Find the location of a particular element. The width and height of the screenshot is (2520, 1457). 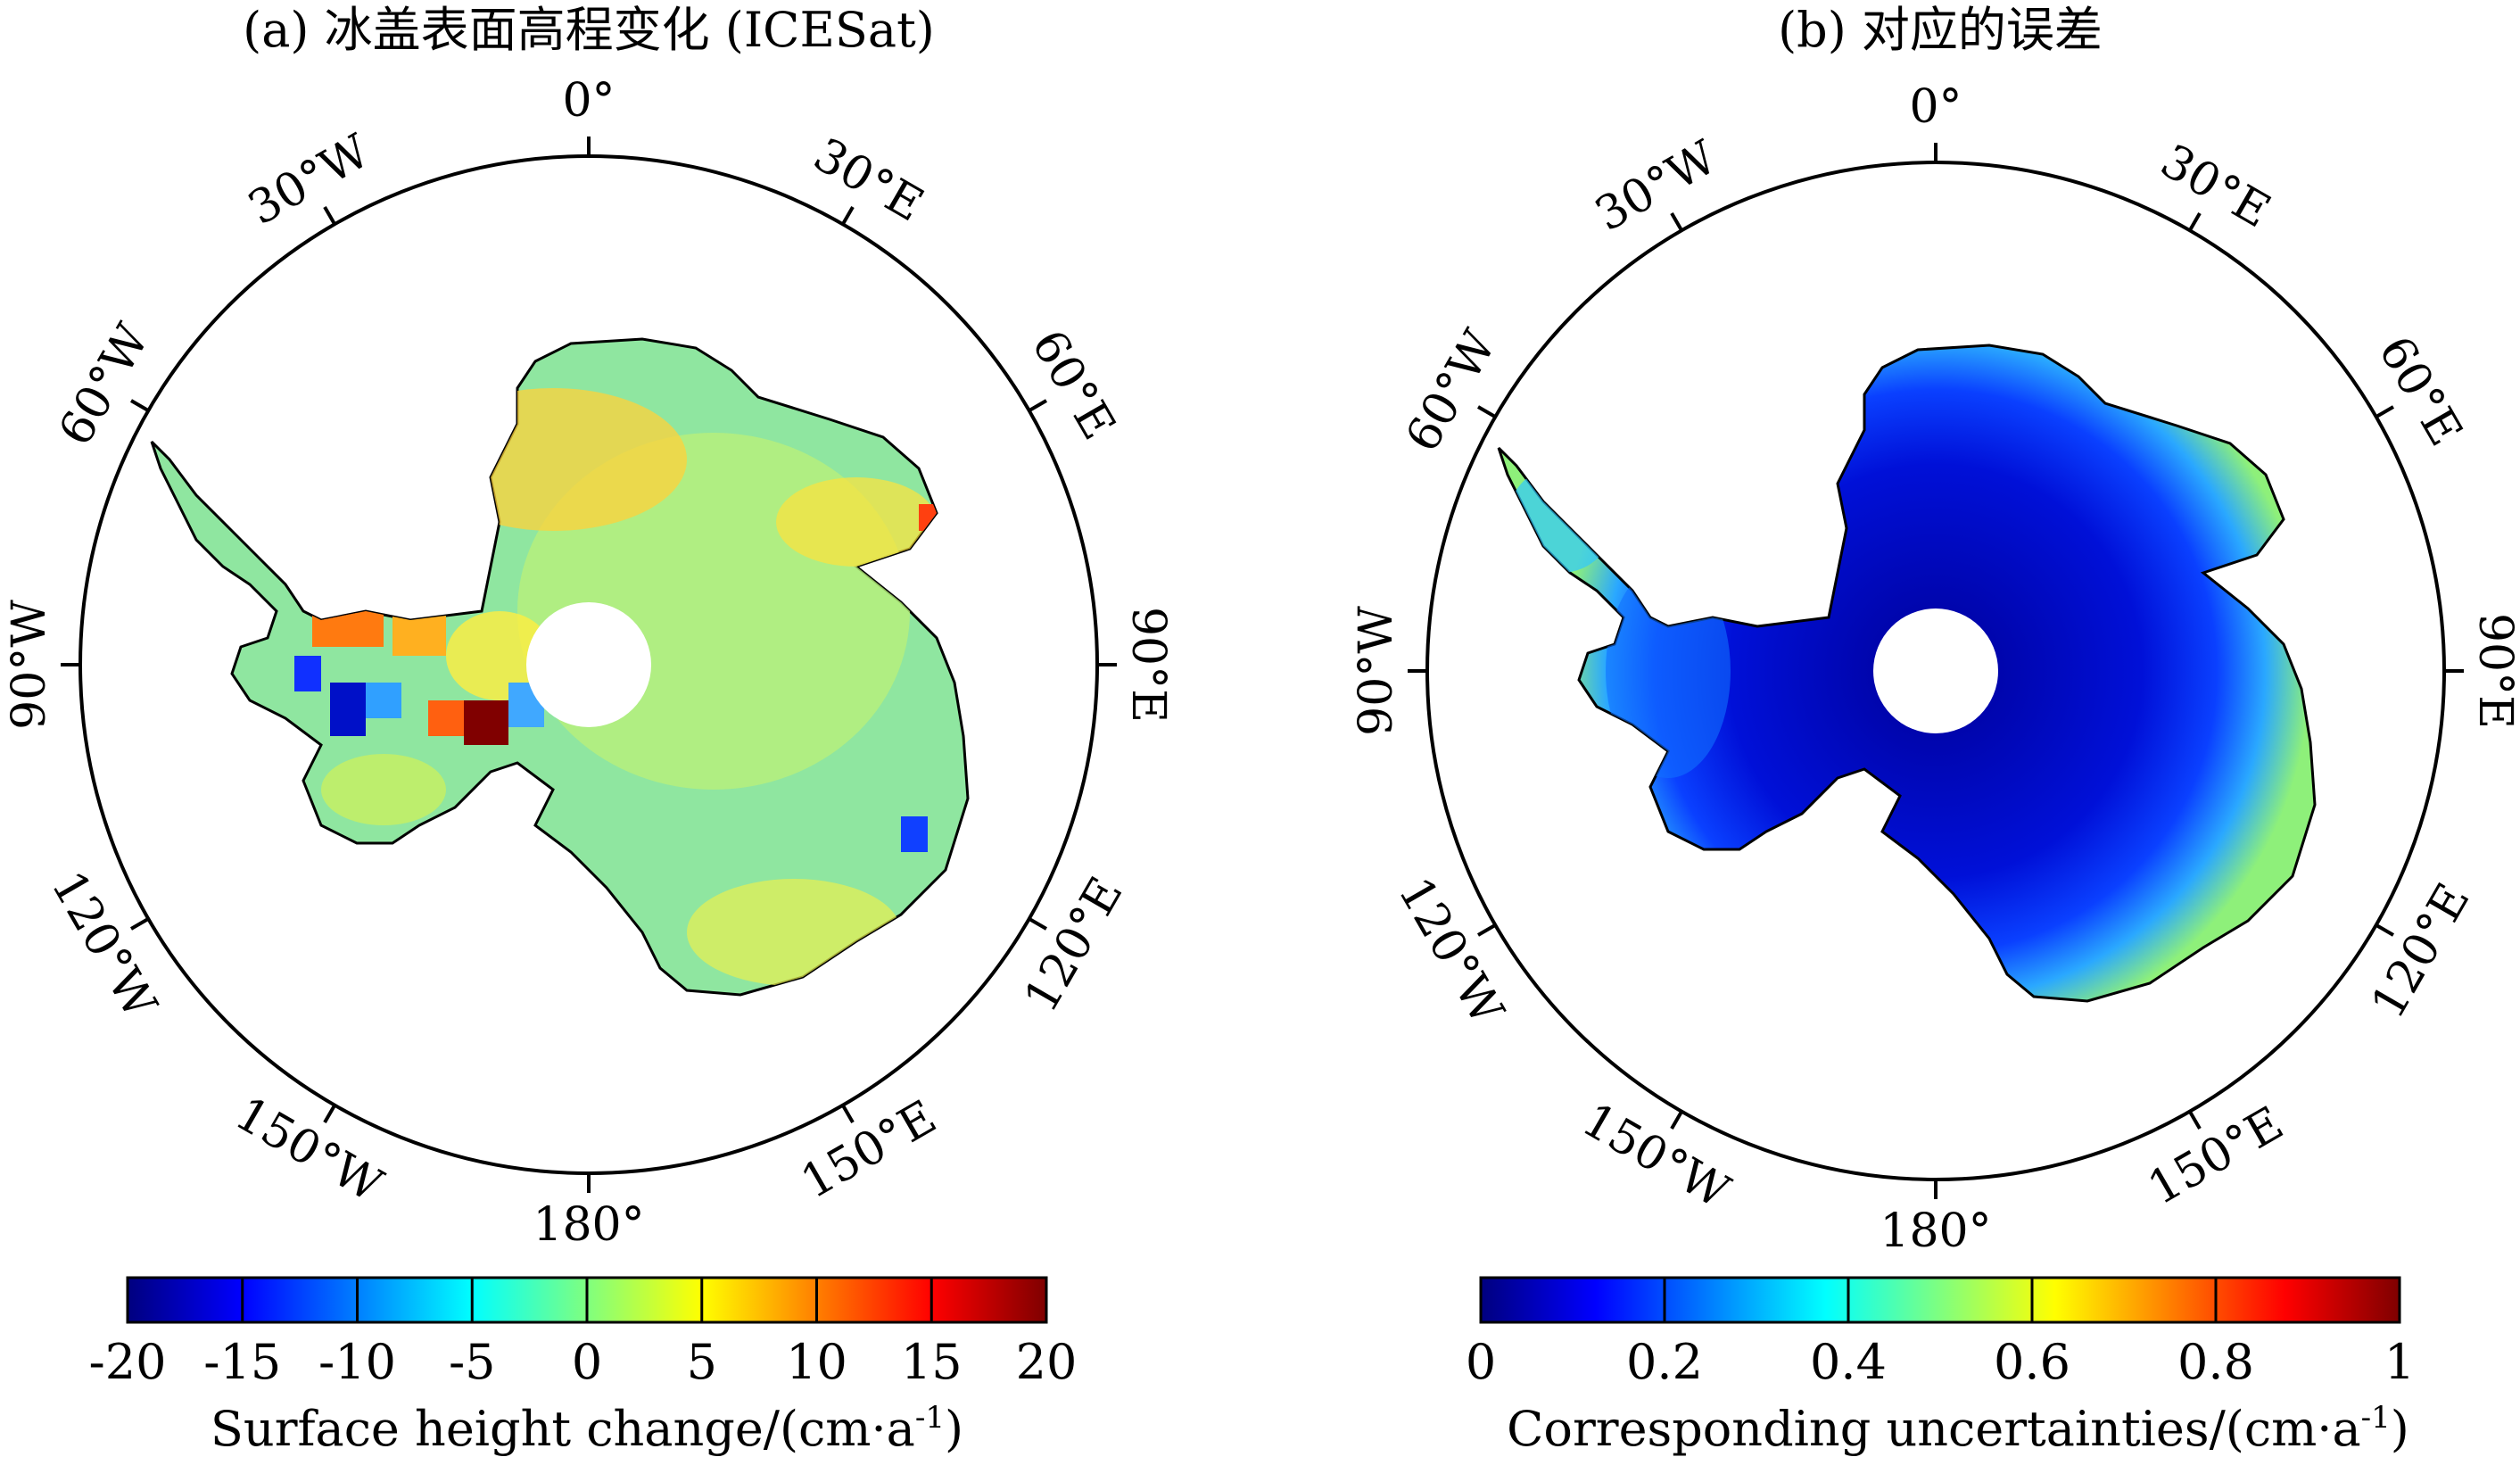

colorbar-tick-label: -20 is located at coordinates (128, 1362).